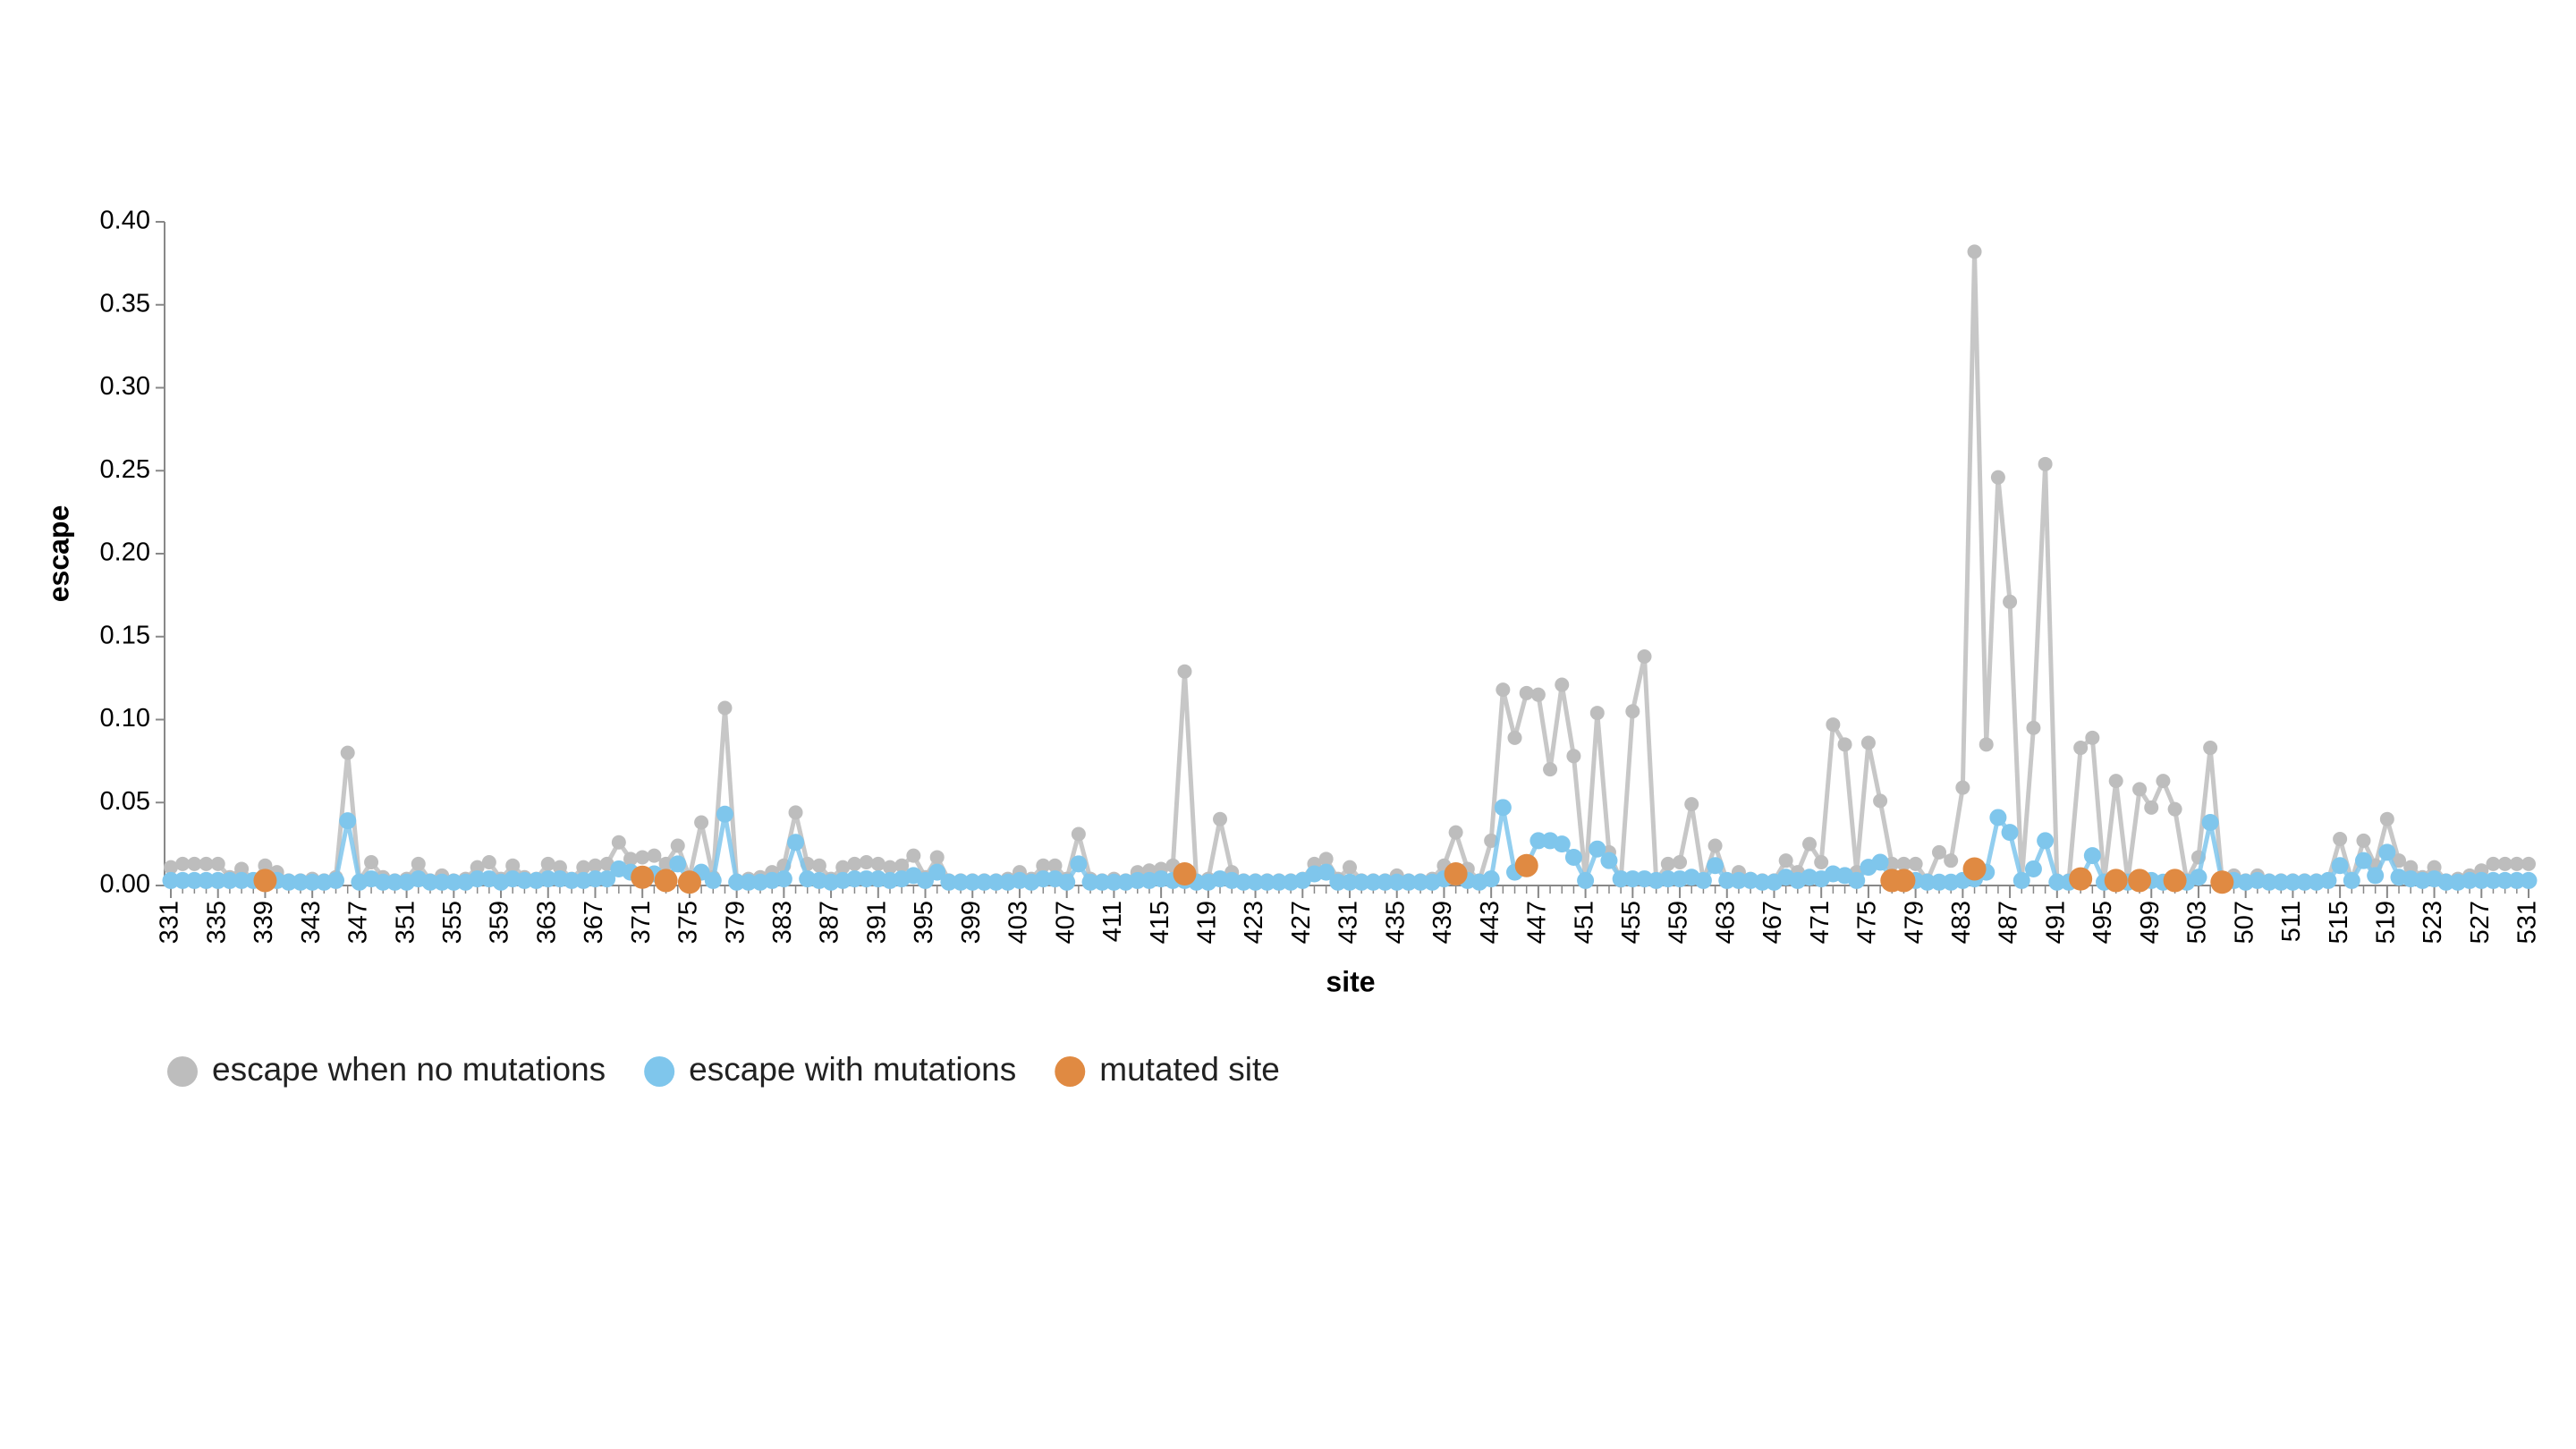 The image size is (2576, 1449). I want to click on x-tick-label: 503, so click(2197, 922).